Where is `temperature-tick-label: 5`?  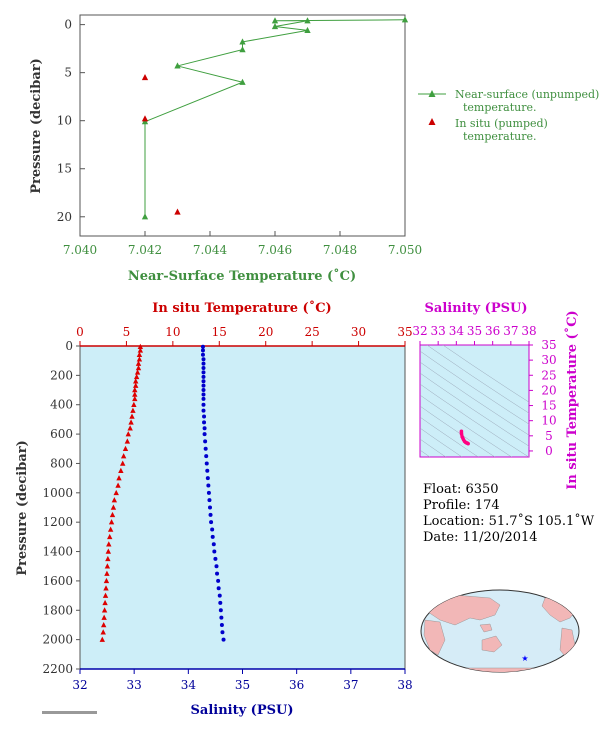 temperature-tick-label: 5 is located at coordinates (127, 332).